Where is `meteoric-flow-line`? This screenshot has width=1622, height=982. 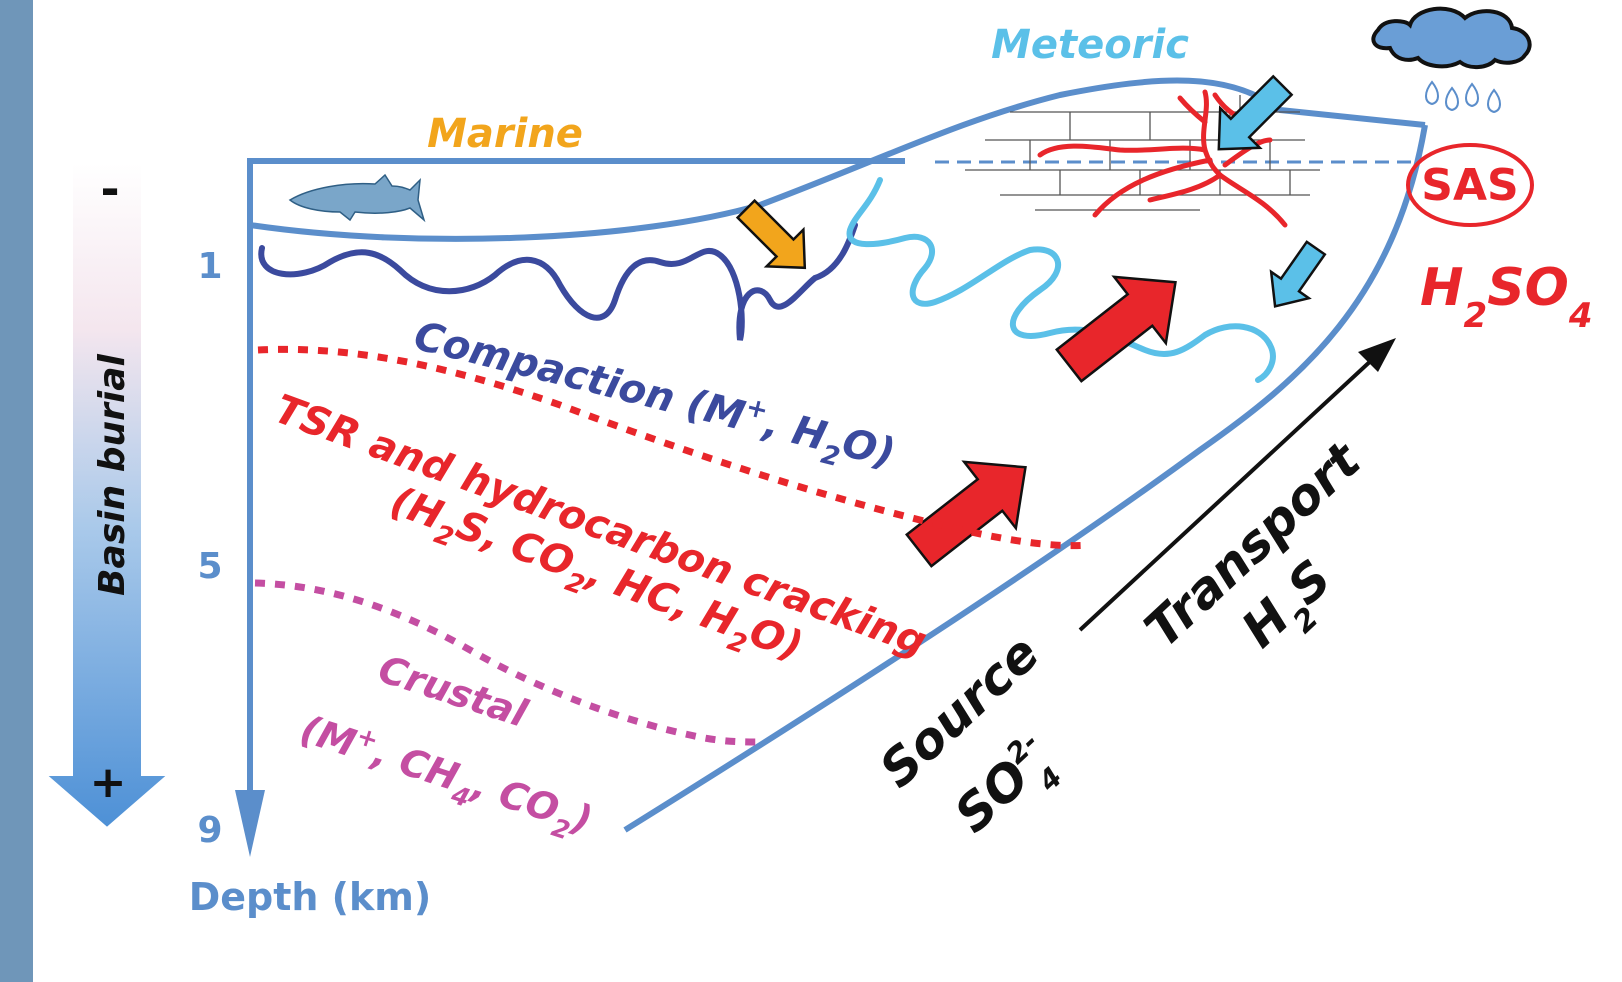
meteoric-flow-line is located at coordinates (1061, 280).